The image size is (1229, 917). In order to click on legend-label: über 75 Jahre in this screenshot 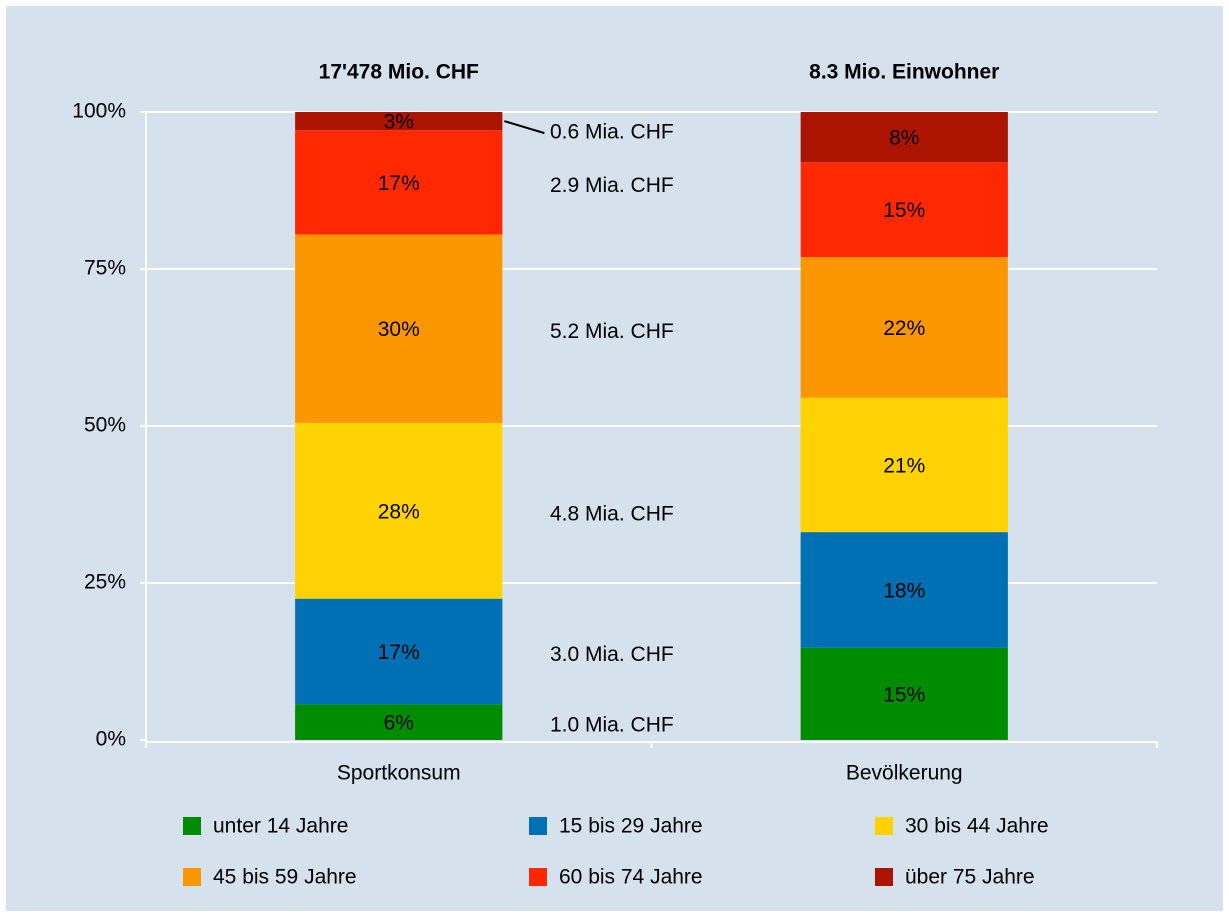, I will do `click(970, 877)`.